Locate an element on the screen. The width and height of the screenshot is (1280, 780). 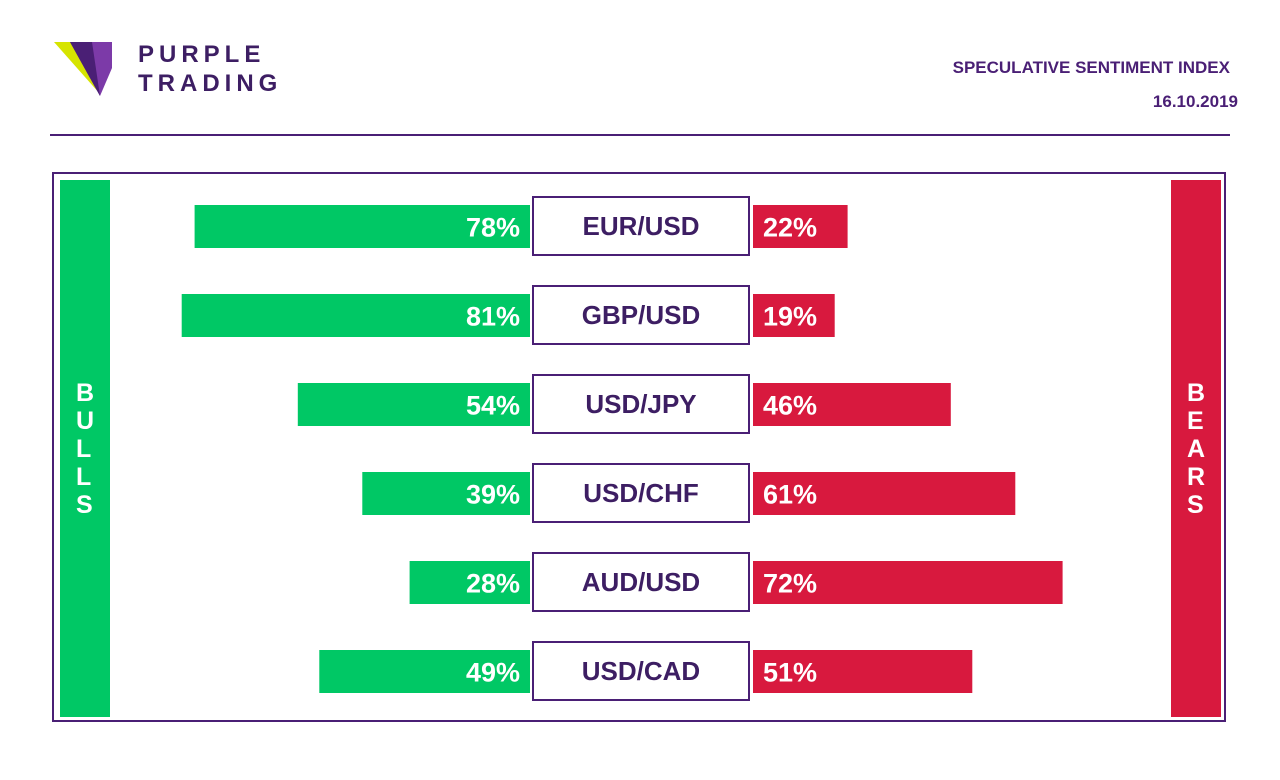
bulls-letter: U is located at coordinates (85, 420).